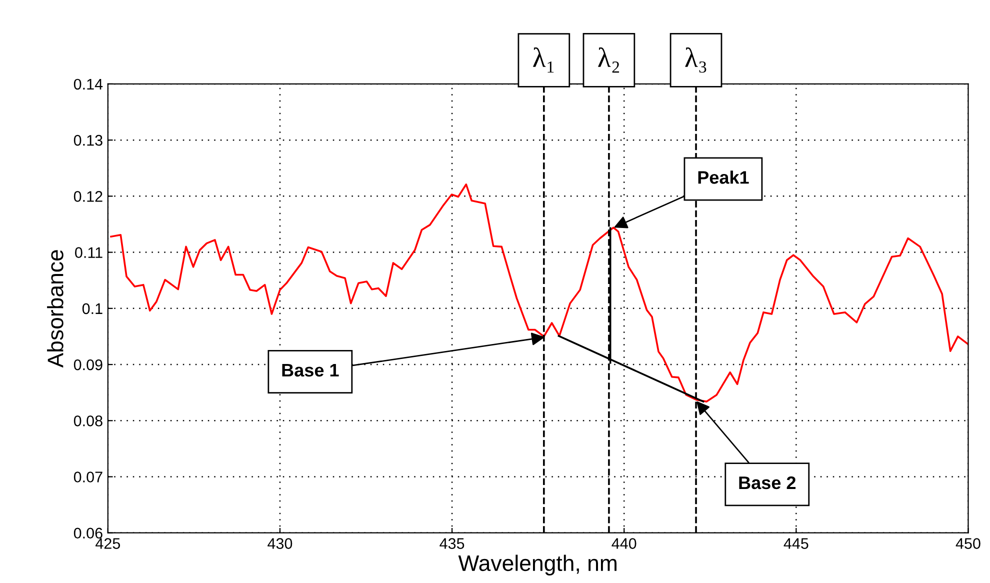 This screenshot has height=583, width=990. Describe the element at coordinates (609, 60) in the screenshot. I see `ref-line-label: λ₂` at that location.